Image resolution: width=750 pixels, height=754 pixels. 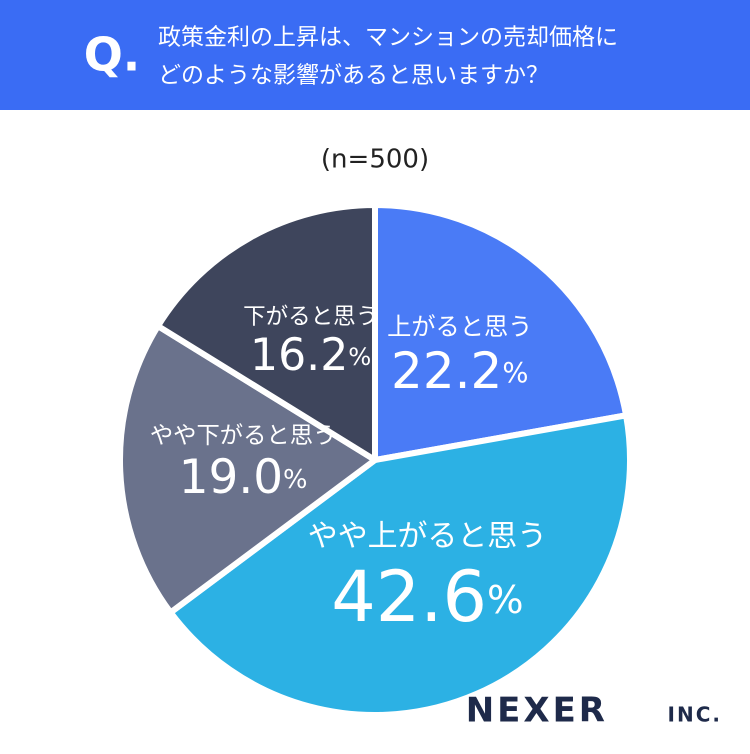 What do you see at coordinates (375, 160) in the screenshot?
I see `subtitle: (n=500)` at bounding box center [375, 160].